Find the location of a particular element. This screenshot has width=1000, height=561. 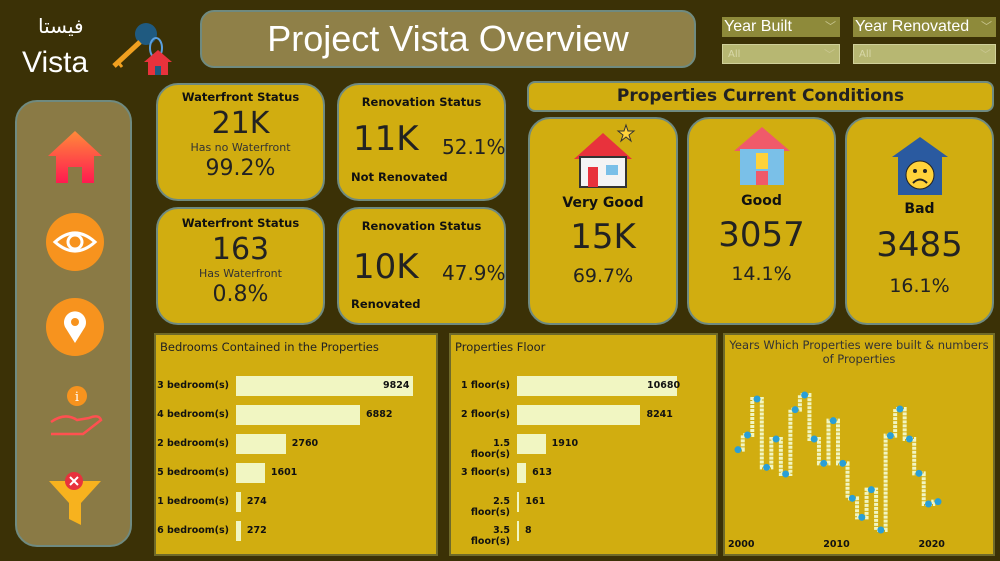

condition-value: 3485 is located at coordinates (919, 245).